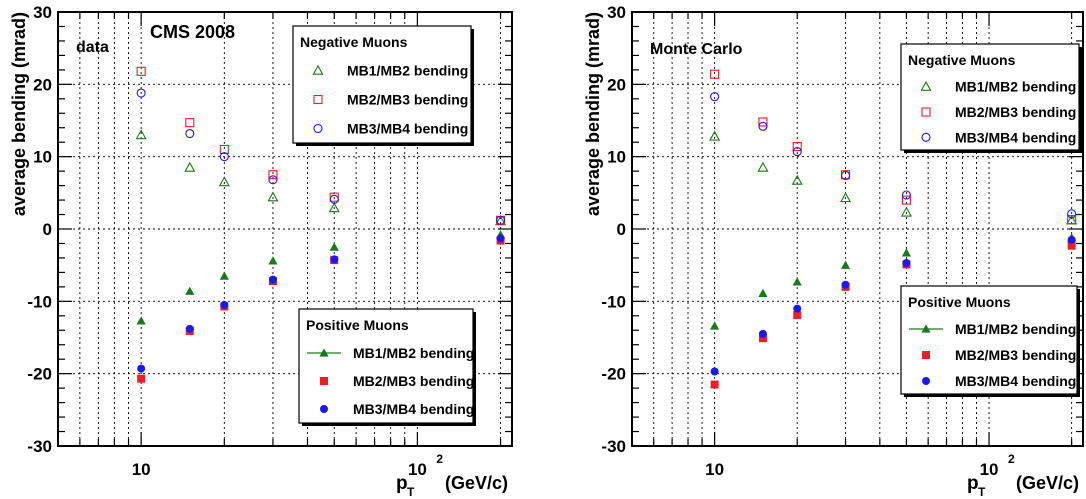 The image size is (1086, 499). I want to click on y-tick-label: -10, so click(613, 301).